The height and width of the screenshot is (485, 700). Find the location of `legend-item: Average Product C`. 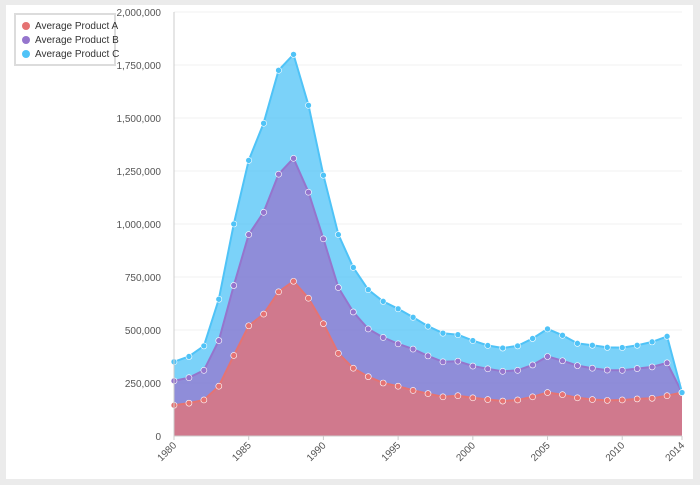

legend-item: Average Product C is located at coordinates (70, 54).